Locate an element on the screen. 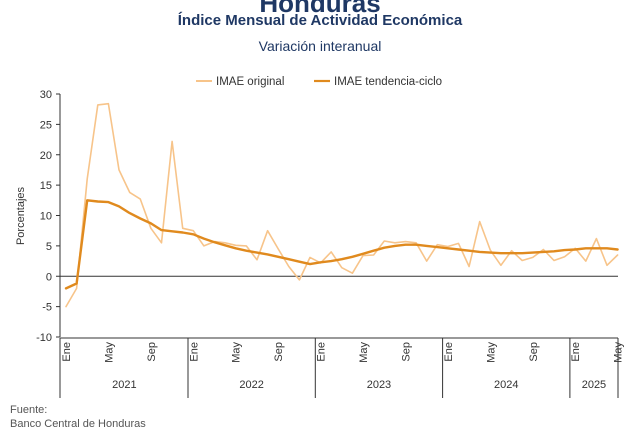 The width and height of the screenshot is (640, 430). y-tick-label: 30 is located at coordinates (46, 95).